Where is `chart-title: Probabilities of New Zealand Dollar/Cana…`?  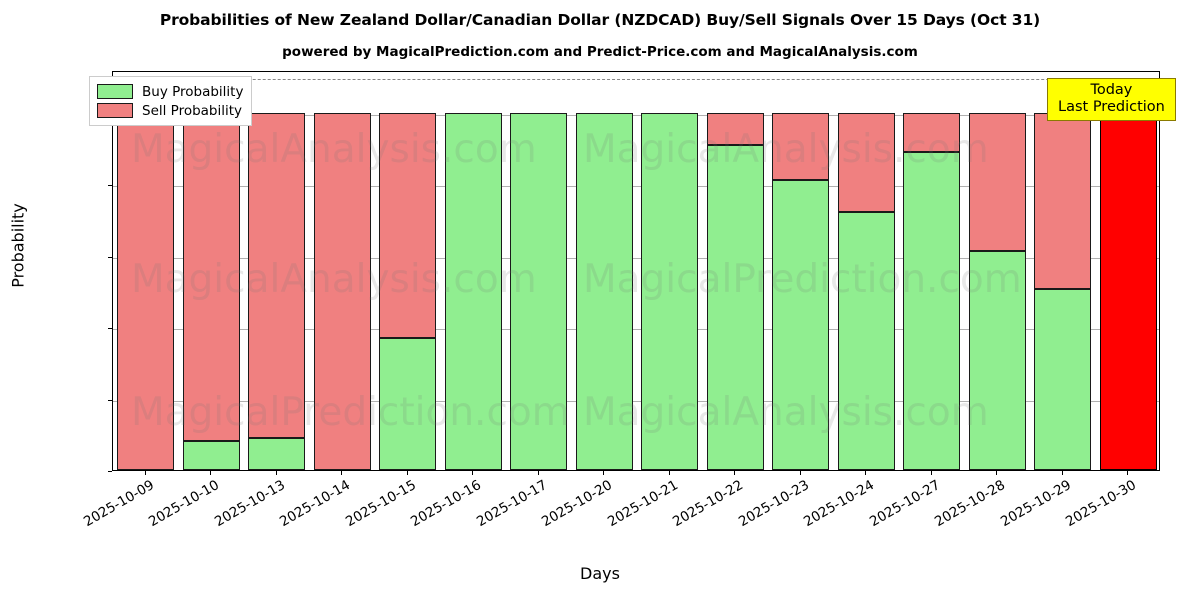
chart-title: Probabilities of New Zealand Dollar/Cana… is located at coordinates (600, 20).